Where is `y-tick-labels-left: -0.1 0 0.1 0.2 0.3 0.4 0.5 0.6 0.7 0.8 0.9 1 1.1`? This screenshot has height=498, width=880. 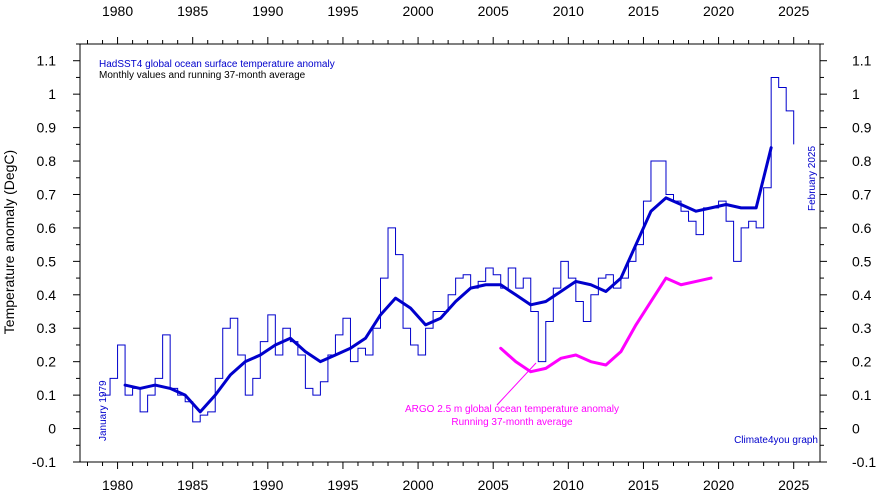
y-tick-labels-left: -0.1 0 0.1 0.2 0.3 0.4 0.5 0.6 0.7 0.8 0.9 1 1.1 is located at coordinates (44, 261).